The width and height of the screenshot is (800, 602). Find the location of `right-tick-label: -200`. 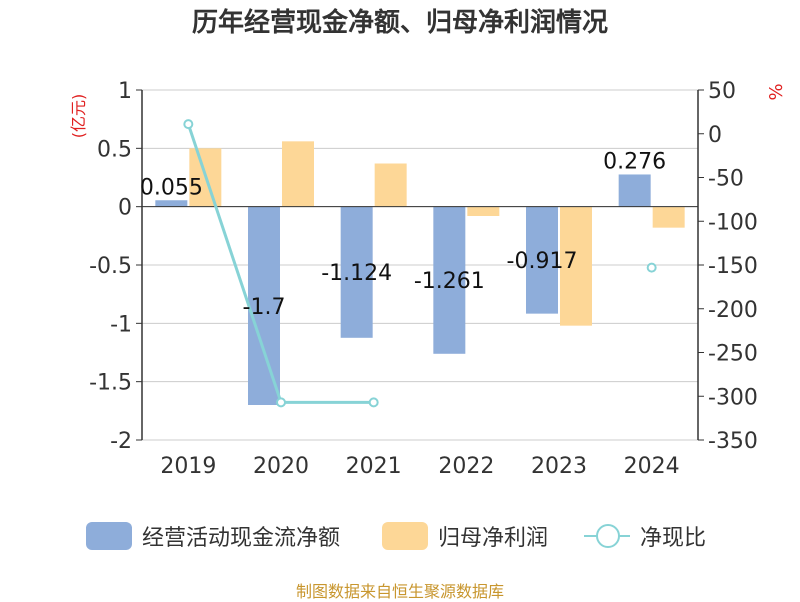

right-tick-label: -200 is located at coordinates (733, 310).